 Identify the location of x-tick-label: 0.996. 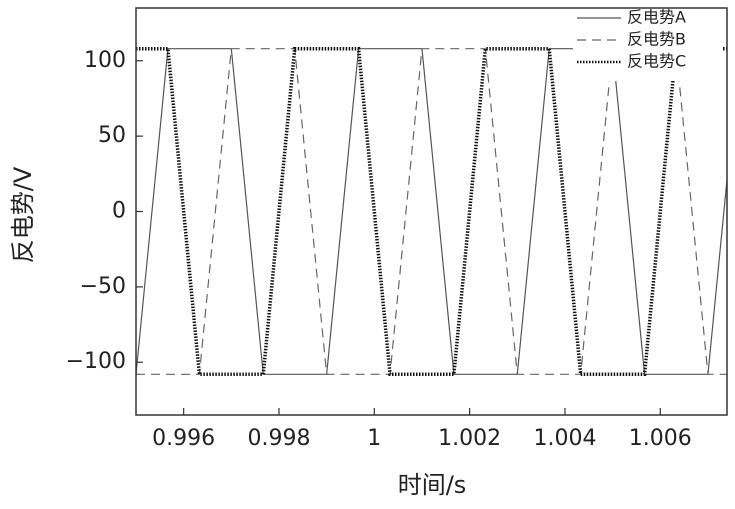
(183, 438).